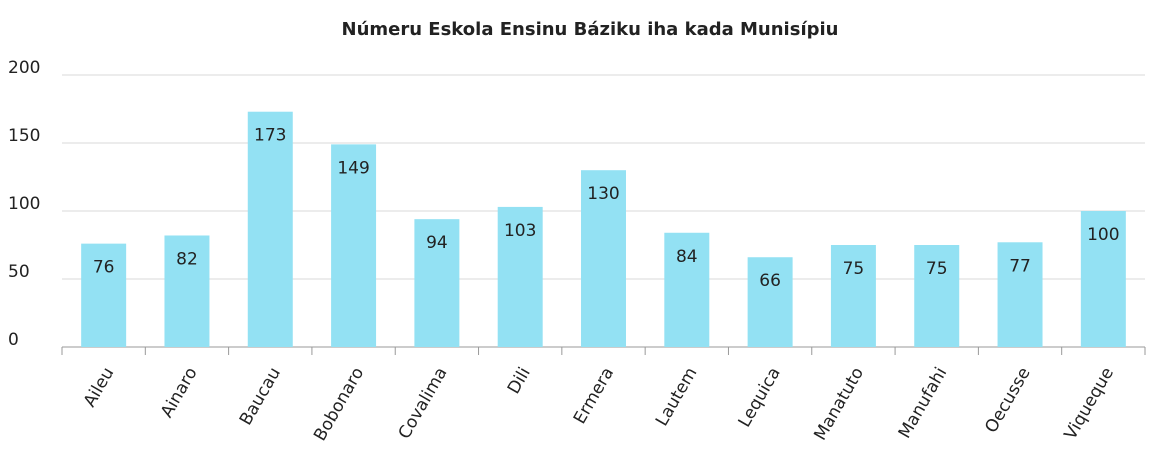 The image size is (1150, 467). I want to click on x-tick-label: Lautem, so click(677, 397).